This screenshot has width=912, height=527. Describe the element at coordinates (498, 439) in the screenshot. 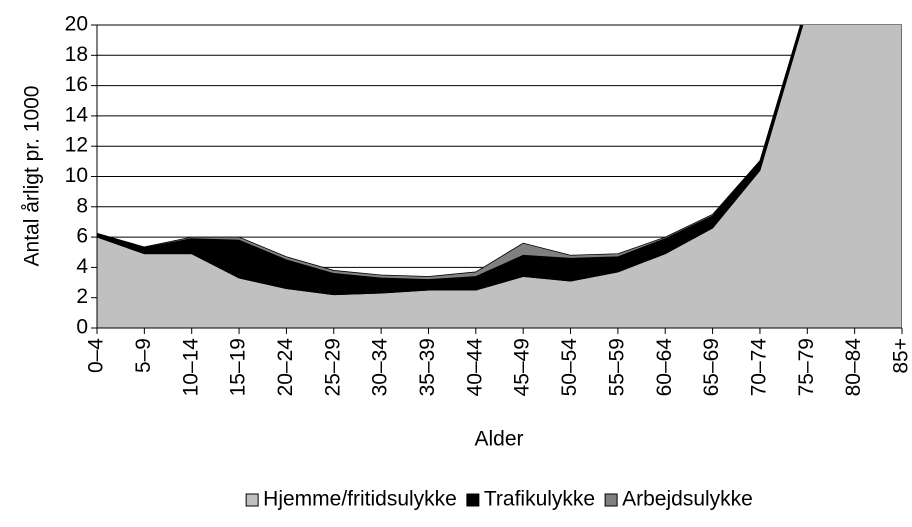

I see `x-axis-label: Alder` at that location.